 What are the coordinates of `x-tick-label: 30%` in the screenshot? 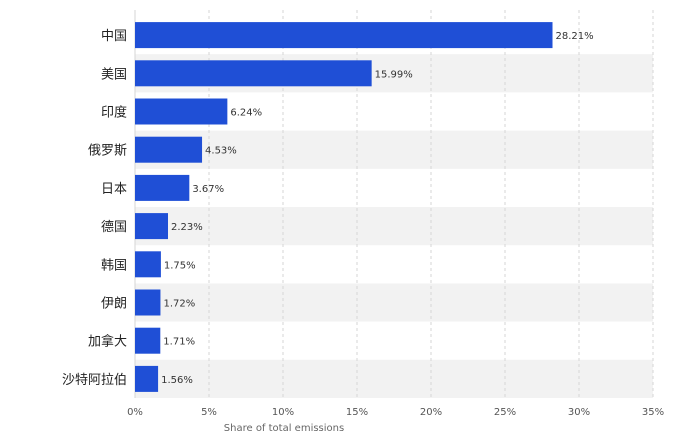 It's located at (579, 412).